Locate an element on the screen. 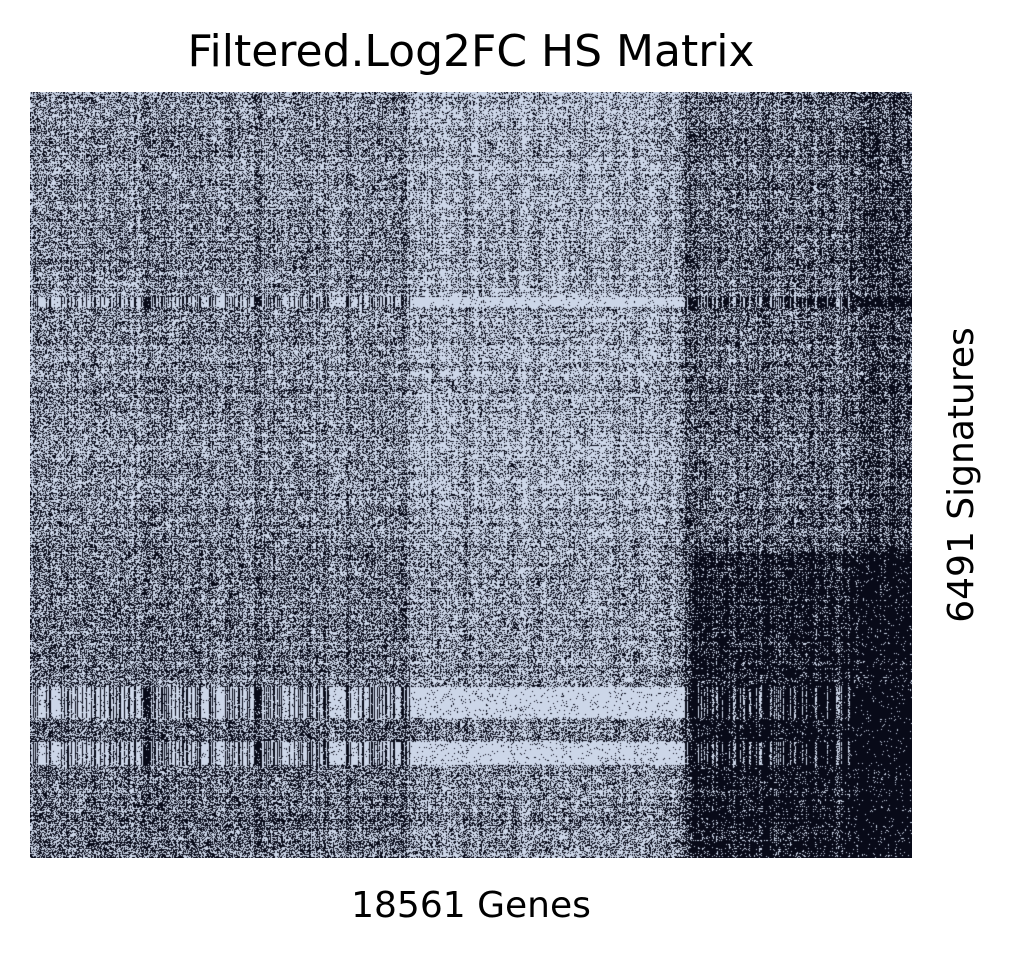 The height and width of the screenshot is (959, 1013). chart-title: Filtered.Log2FC HS Matrix is located at coordinates (471, 51).